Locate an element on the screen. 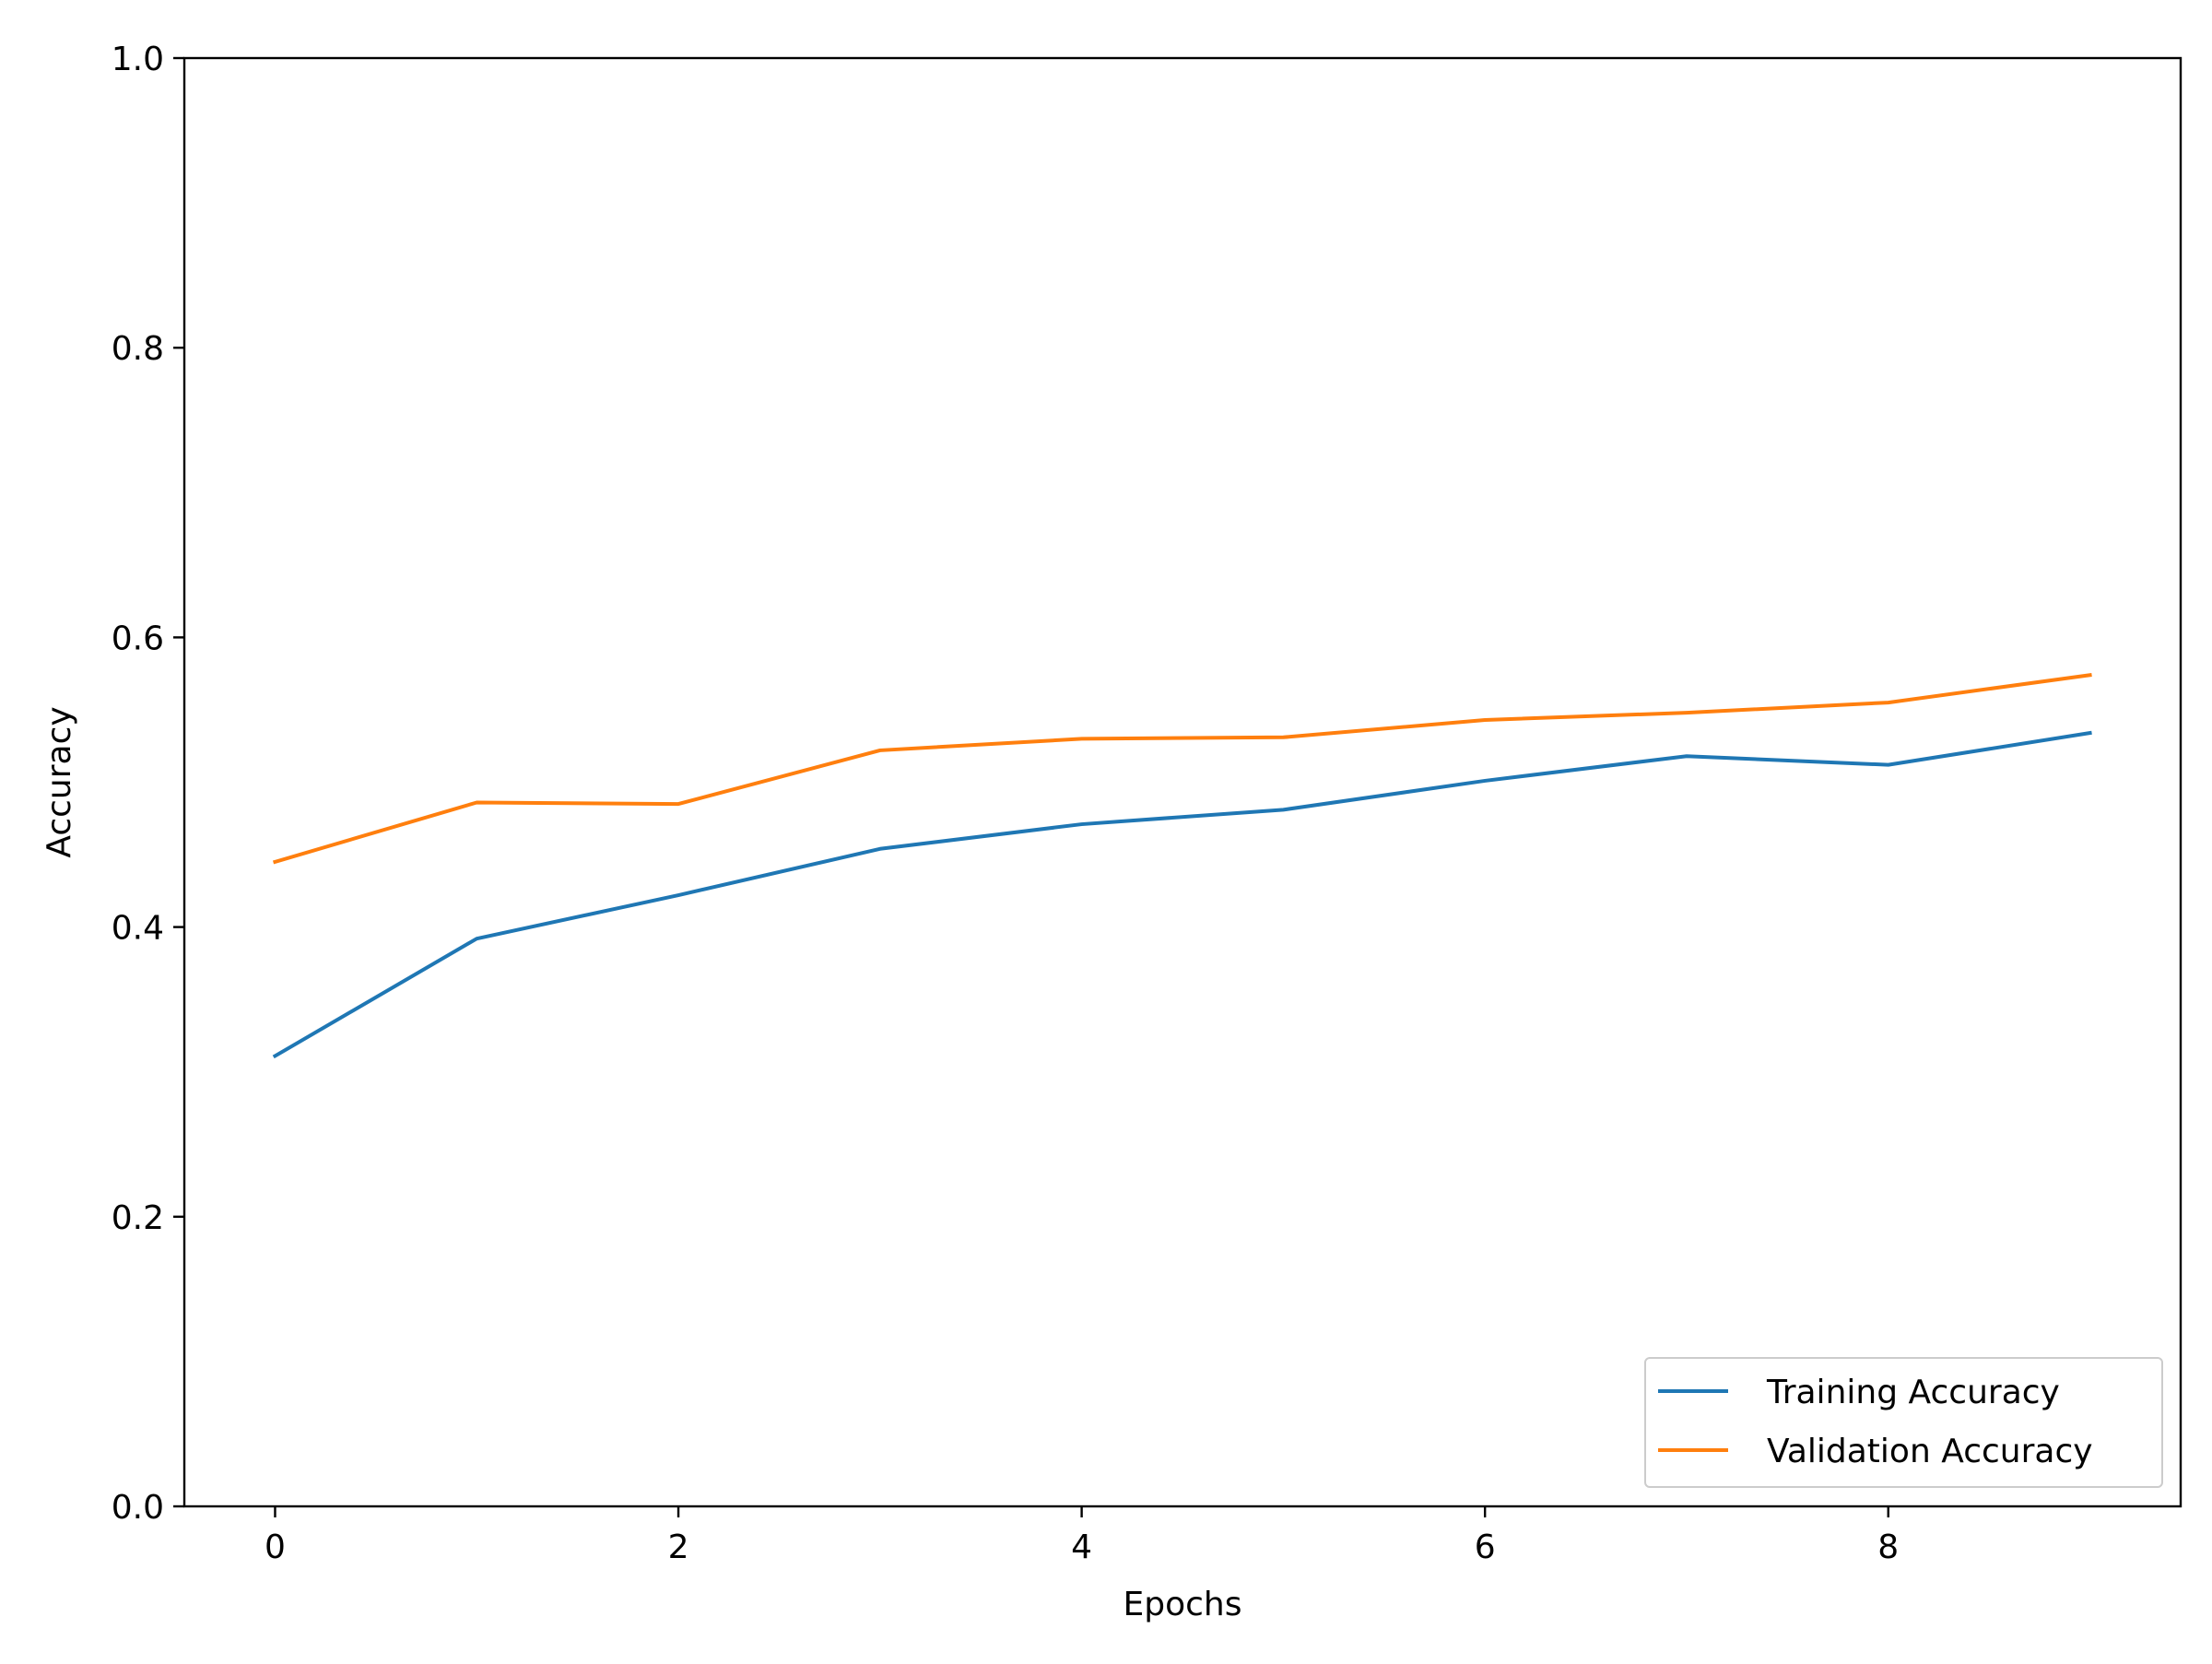  x-tick-label: 8 is located at coordinates (1888, 1547).